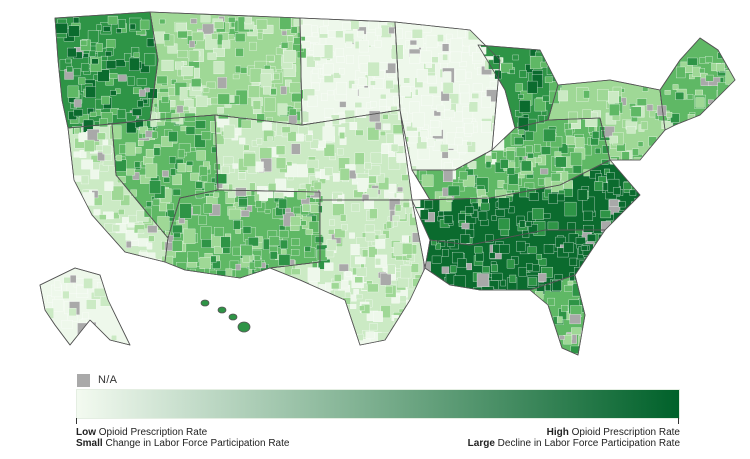 The image size is (750, 459). Describe the element at coordinates (108, 380) in the screenshot. I see `na-label: N/A` at that location.